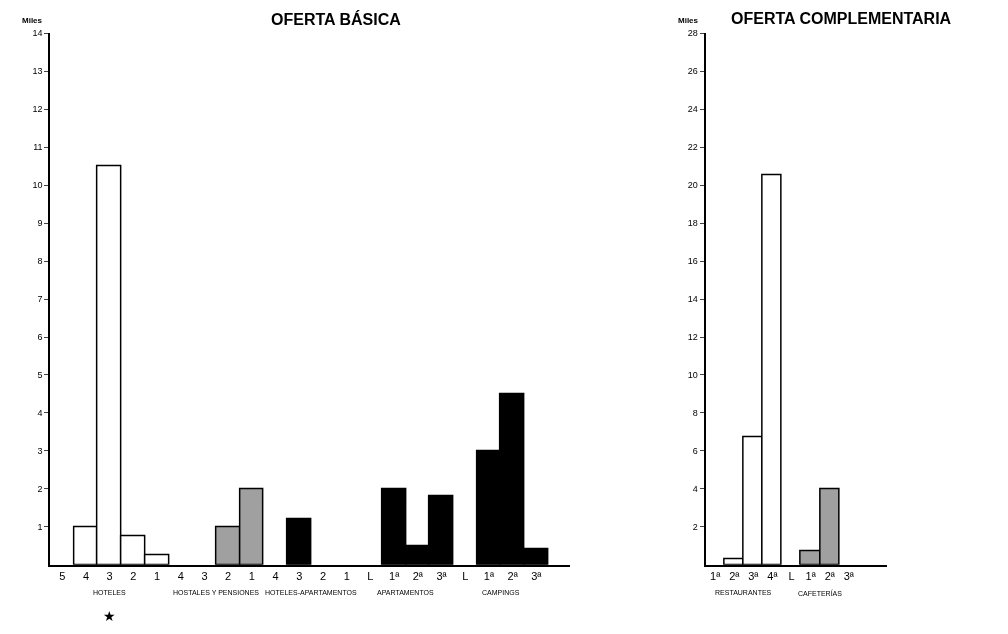  What do you see at coordinates (692, 147) in the screenshot?
I see `y-tick-label: 22` at bounding box center [692, 147].